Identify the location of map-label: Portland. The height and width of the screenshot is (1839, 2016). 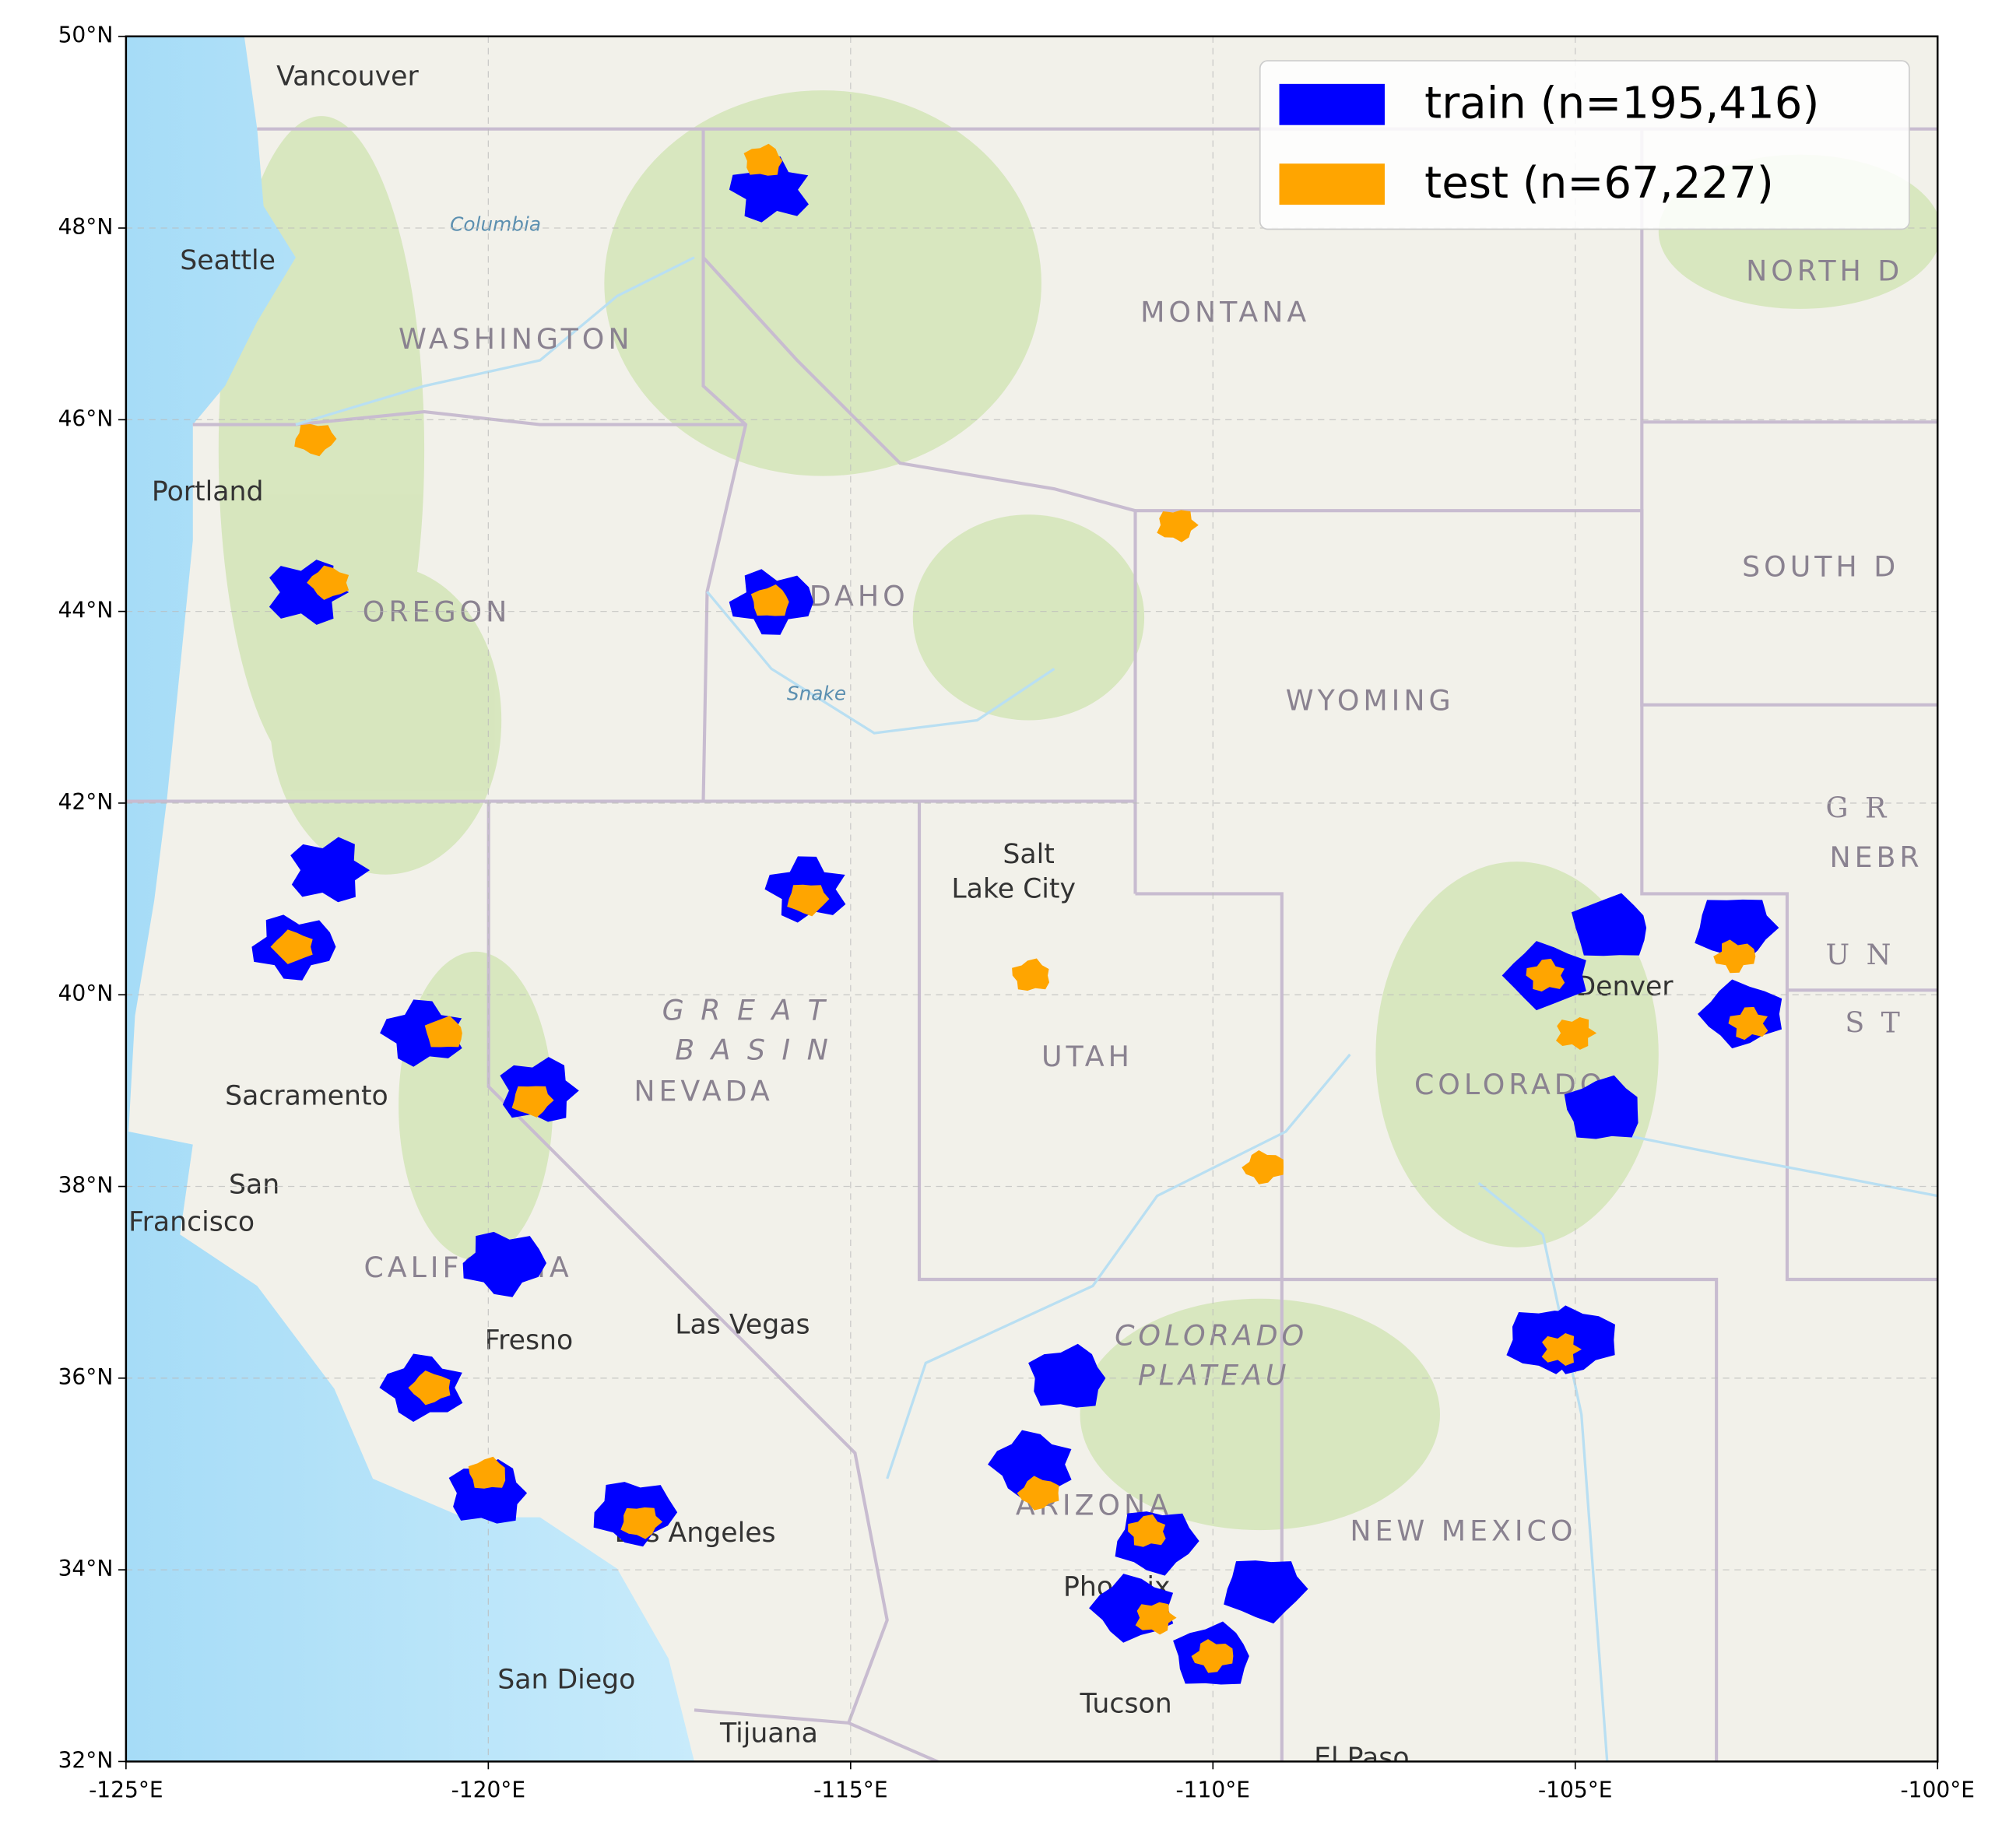
(208, 491).